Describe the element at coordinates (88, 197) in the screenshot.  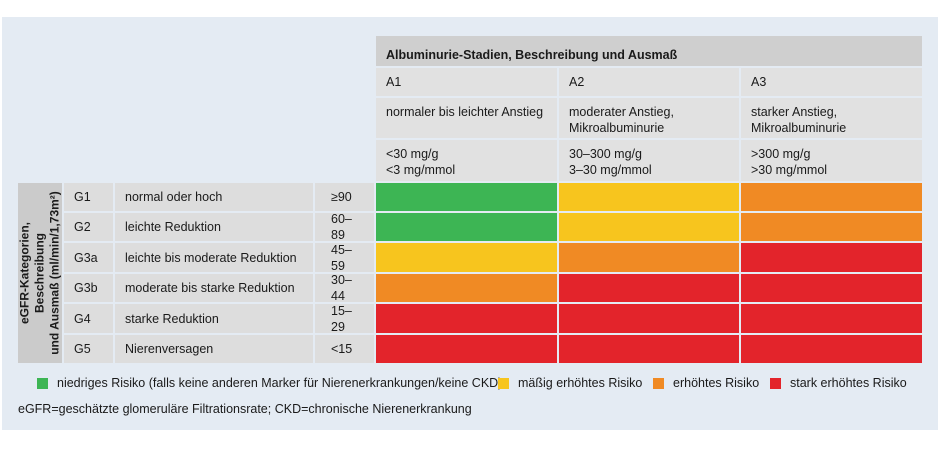
I see `row-code-g1: G1` at that location.